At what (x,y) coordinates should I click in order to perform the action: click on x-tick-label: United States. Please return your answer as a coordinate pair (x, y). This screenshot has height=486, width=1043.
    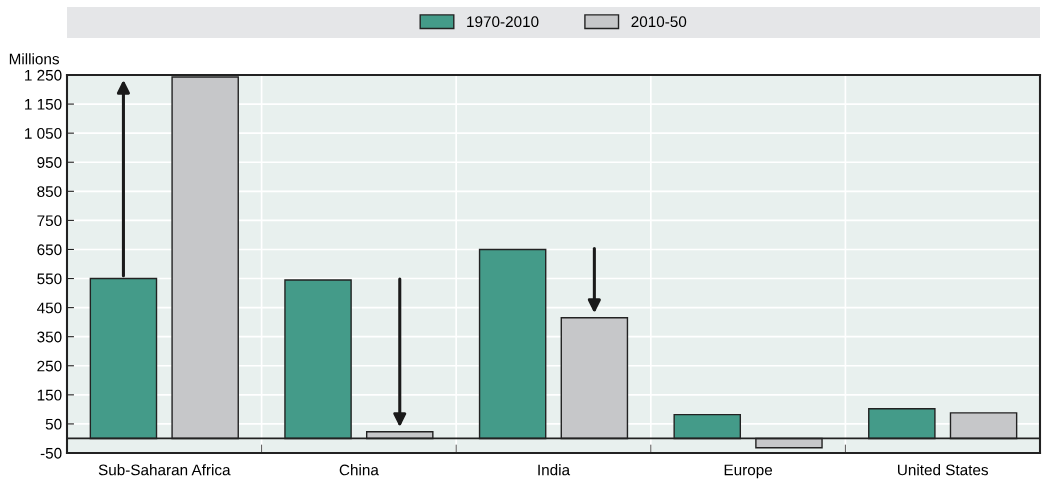
    Looking at the image, I should click on (943, 470).